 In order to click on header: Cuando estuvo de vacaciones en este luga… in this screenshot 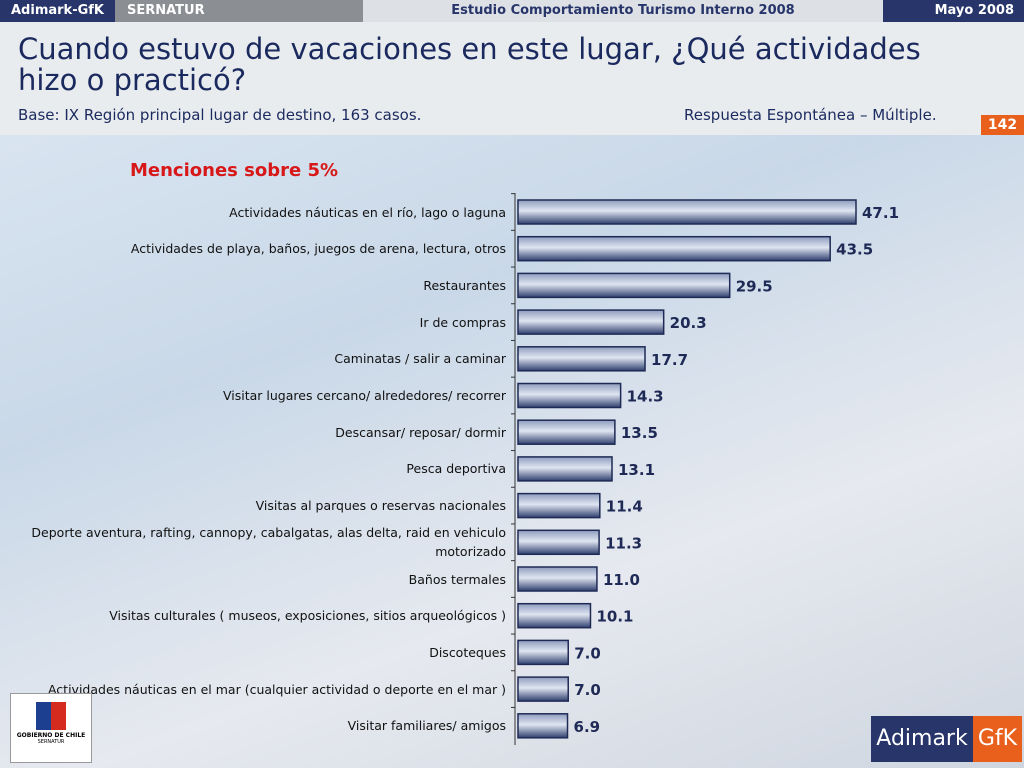, I will do `click(512, 78)`.